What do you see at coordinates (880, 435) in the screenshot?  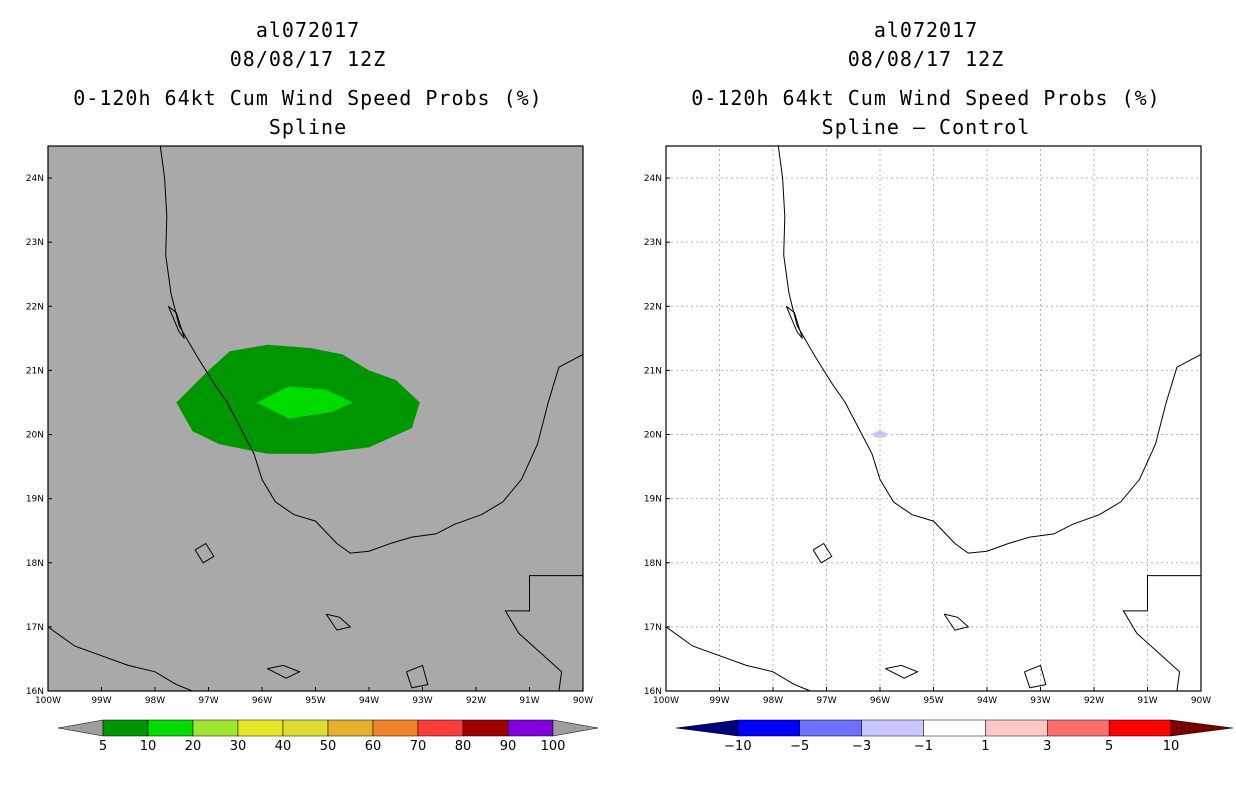 I see `diff-contour-blob` at bounding box center [880, 435].